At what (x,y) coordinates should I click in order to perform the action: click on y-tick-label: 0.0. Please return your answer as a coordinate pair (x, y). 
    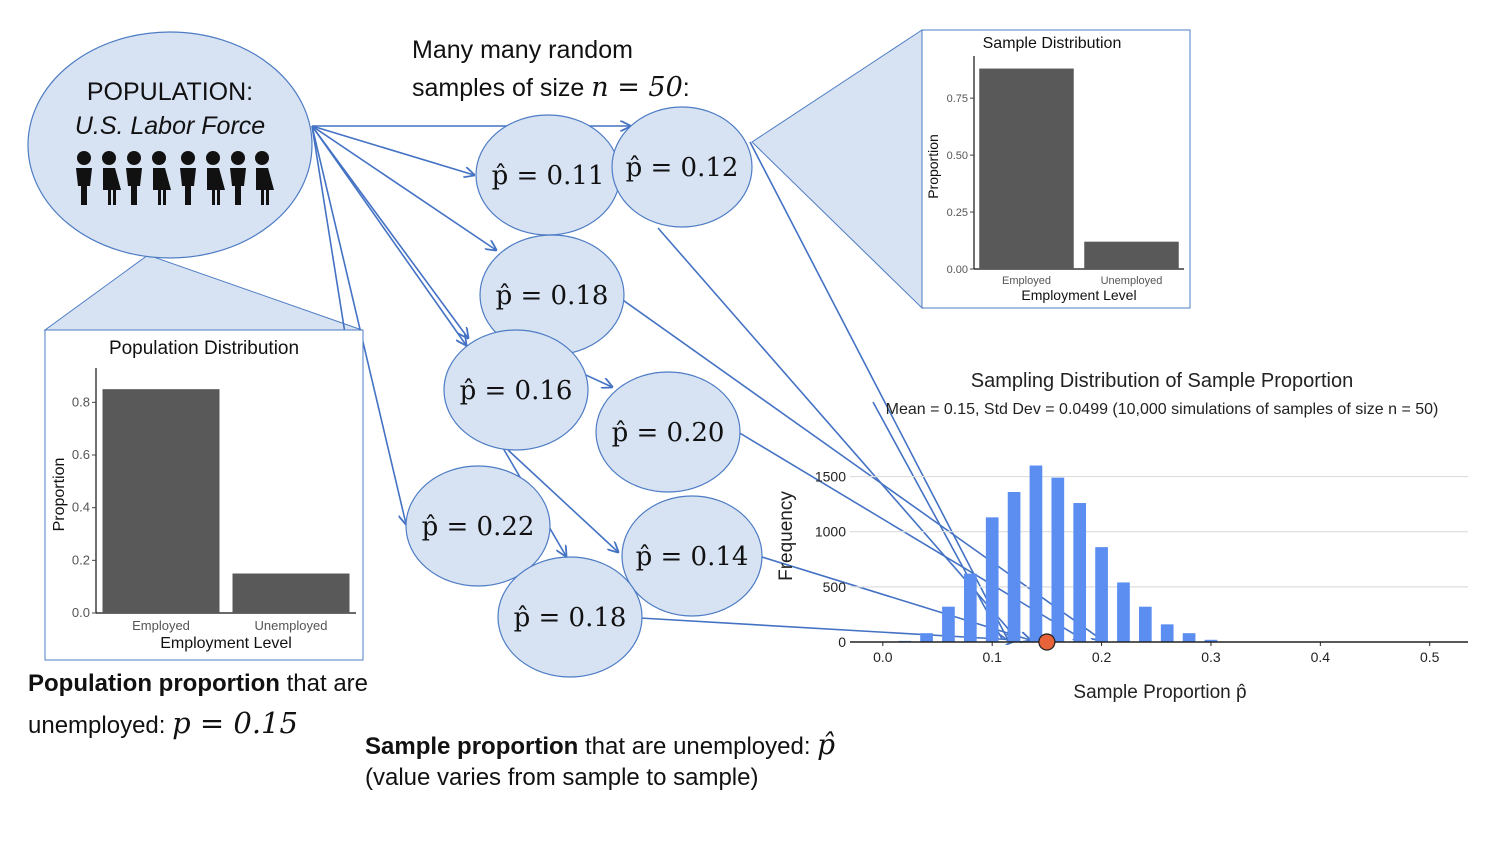
    Looking at the image, I should click on (81, 612).